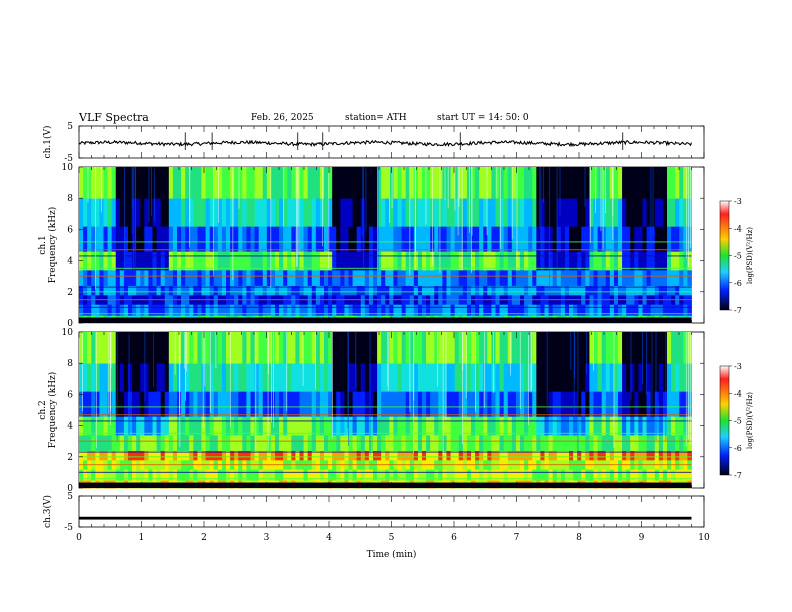 The width and height of the screenshot is (792, 612). What do you see at coordinates (376, 118) in the screenshot?
I see `station-label: station= ATH` at bounding box center [376, 118].